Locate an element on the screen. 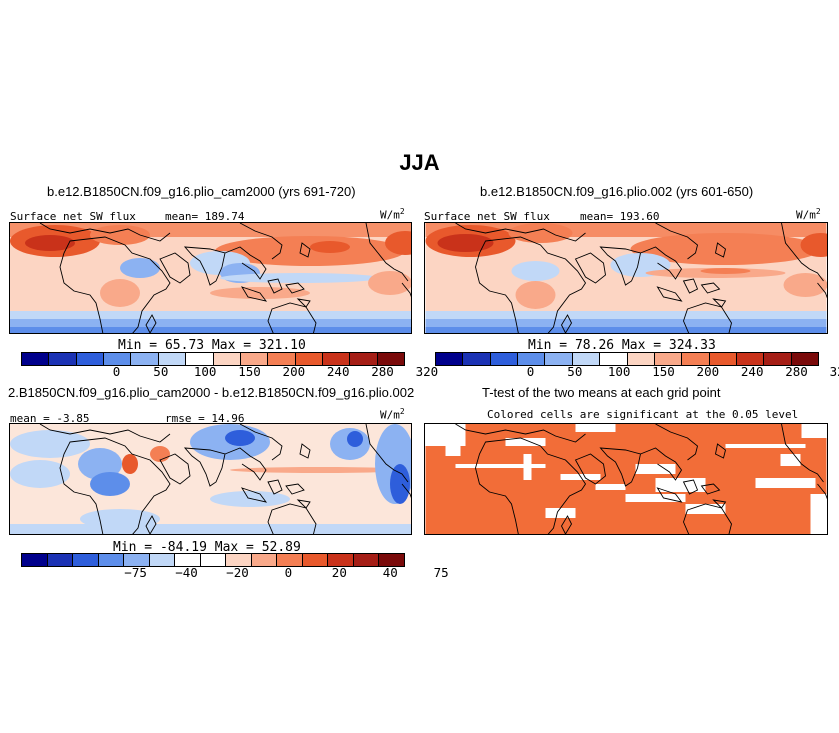 The width and height of the screenshot is (839, 733). colorbar-tick-label: 40 is located at coordinates (390, 572).